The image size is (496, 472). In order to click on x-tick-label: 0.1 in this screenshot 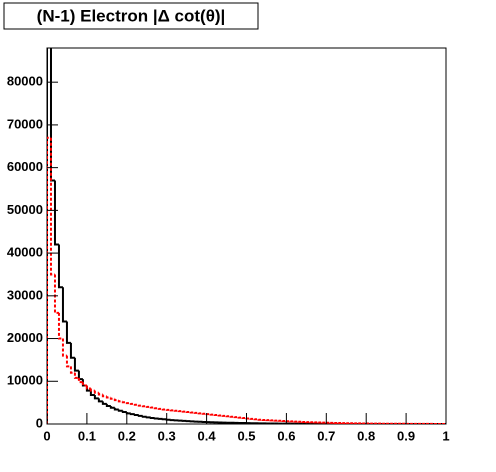, I will do `click(87, 435)`.